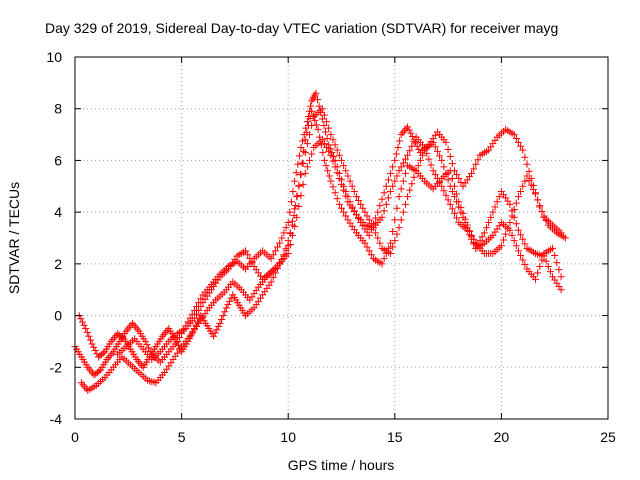 The width and height of the screenshot is (640, 480). I want to click on x-tick-label: 20, so click(502, 437).